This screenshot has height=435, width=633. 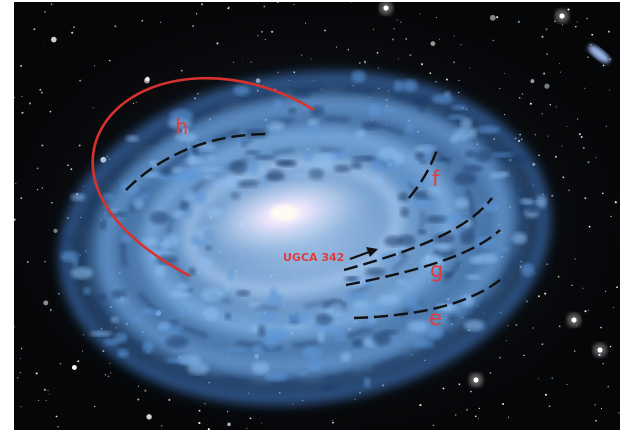 What do you see at coordinates (284, 213) in the screenshot?
I see `galaxy-nucleus` at bounding box center [284, 213].